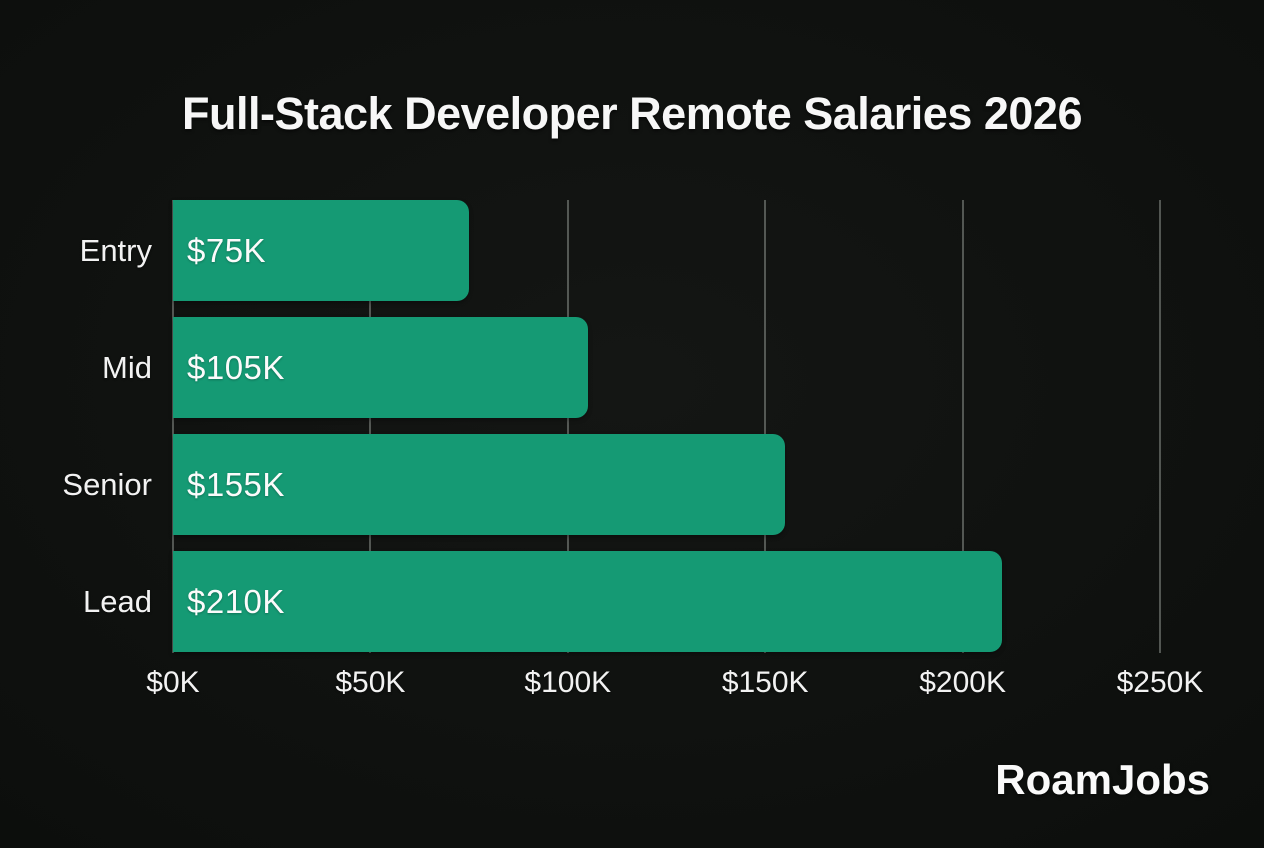 This screenshot has height=848, width=1264. I want to click on bar-entry: $75K, so click(321, 250).